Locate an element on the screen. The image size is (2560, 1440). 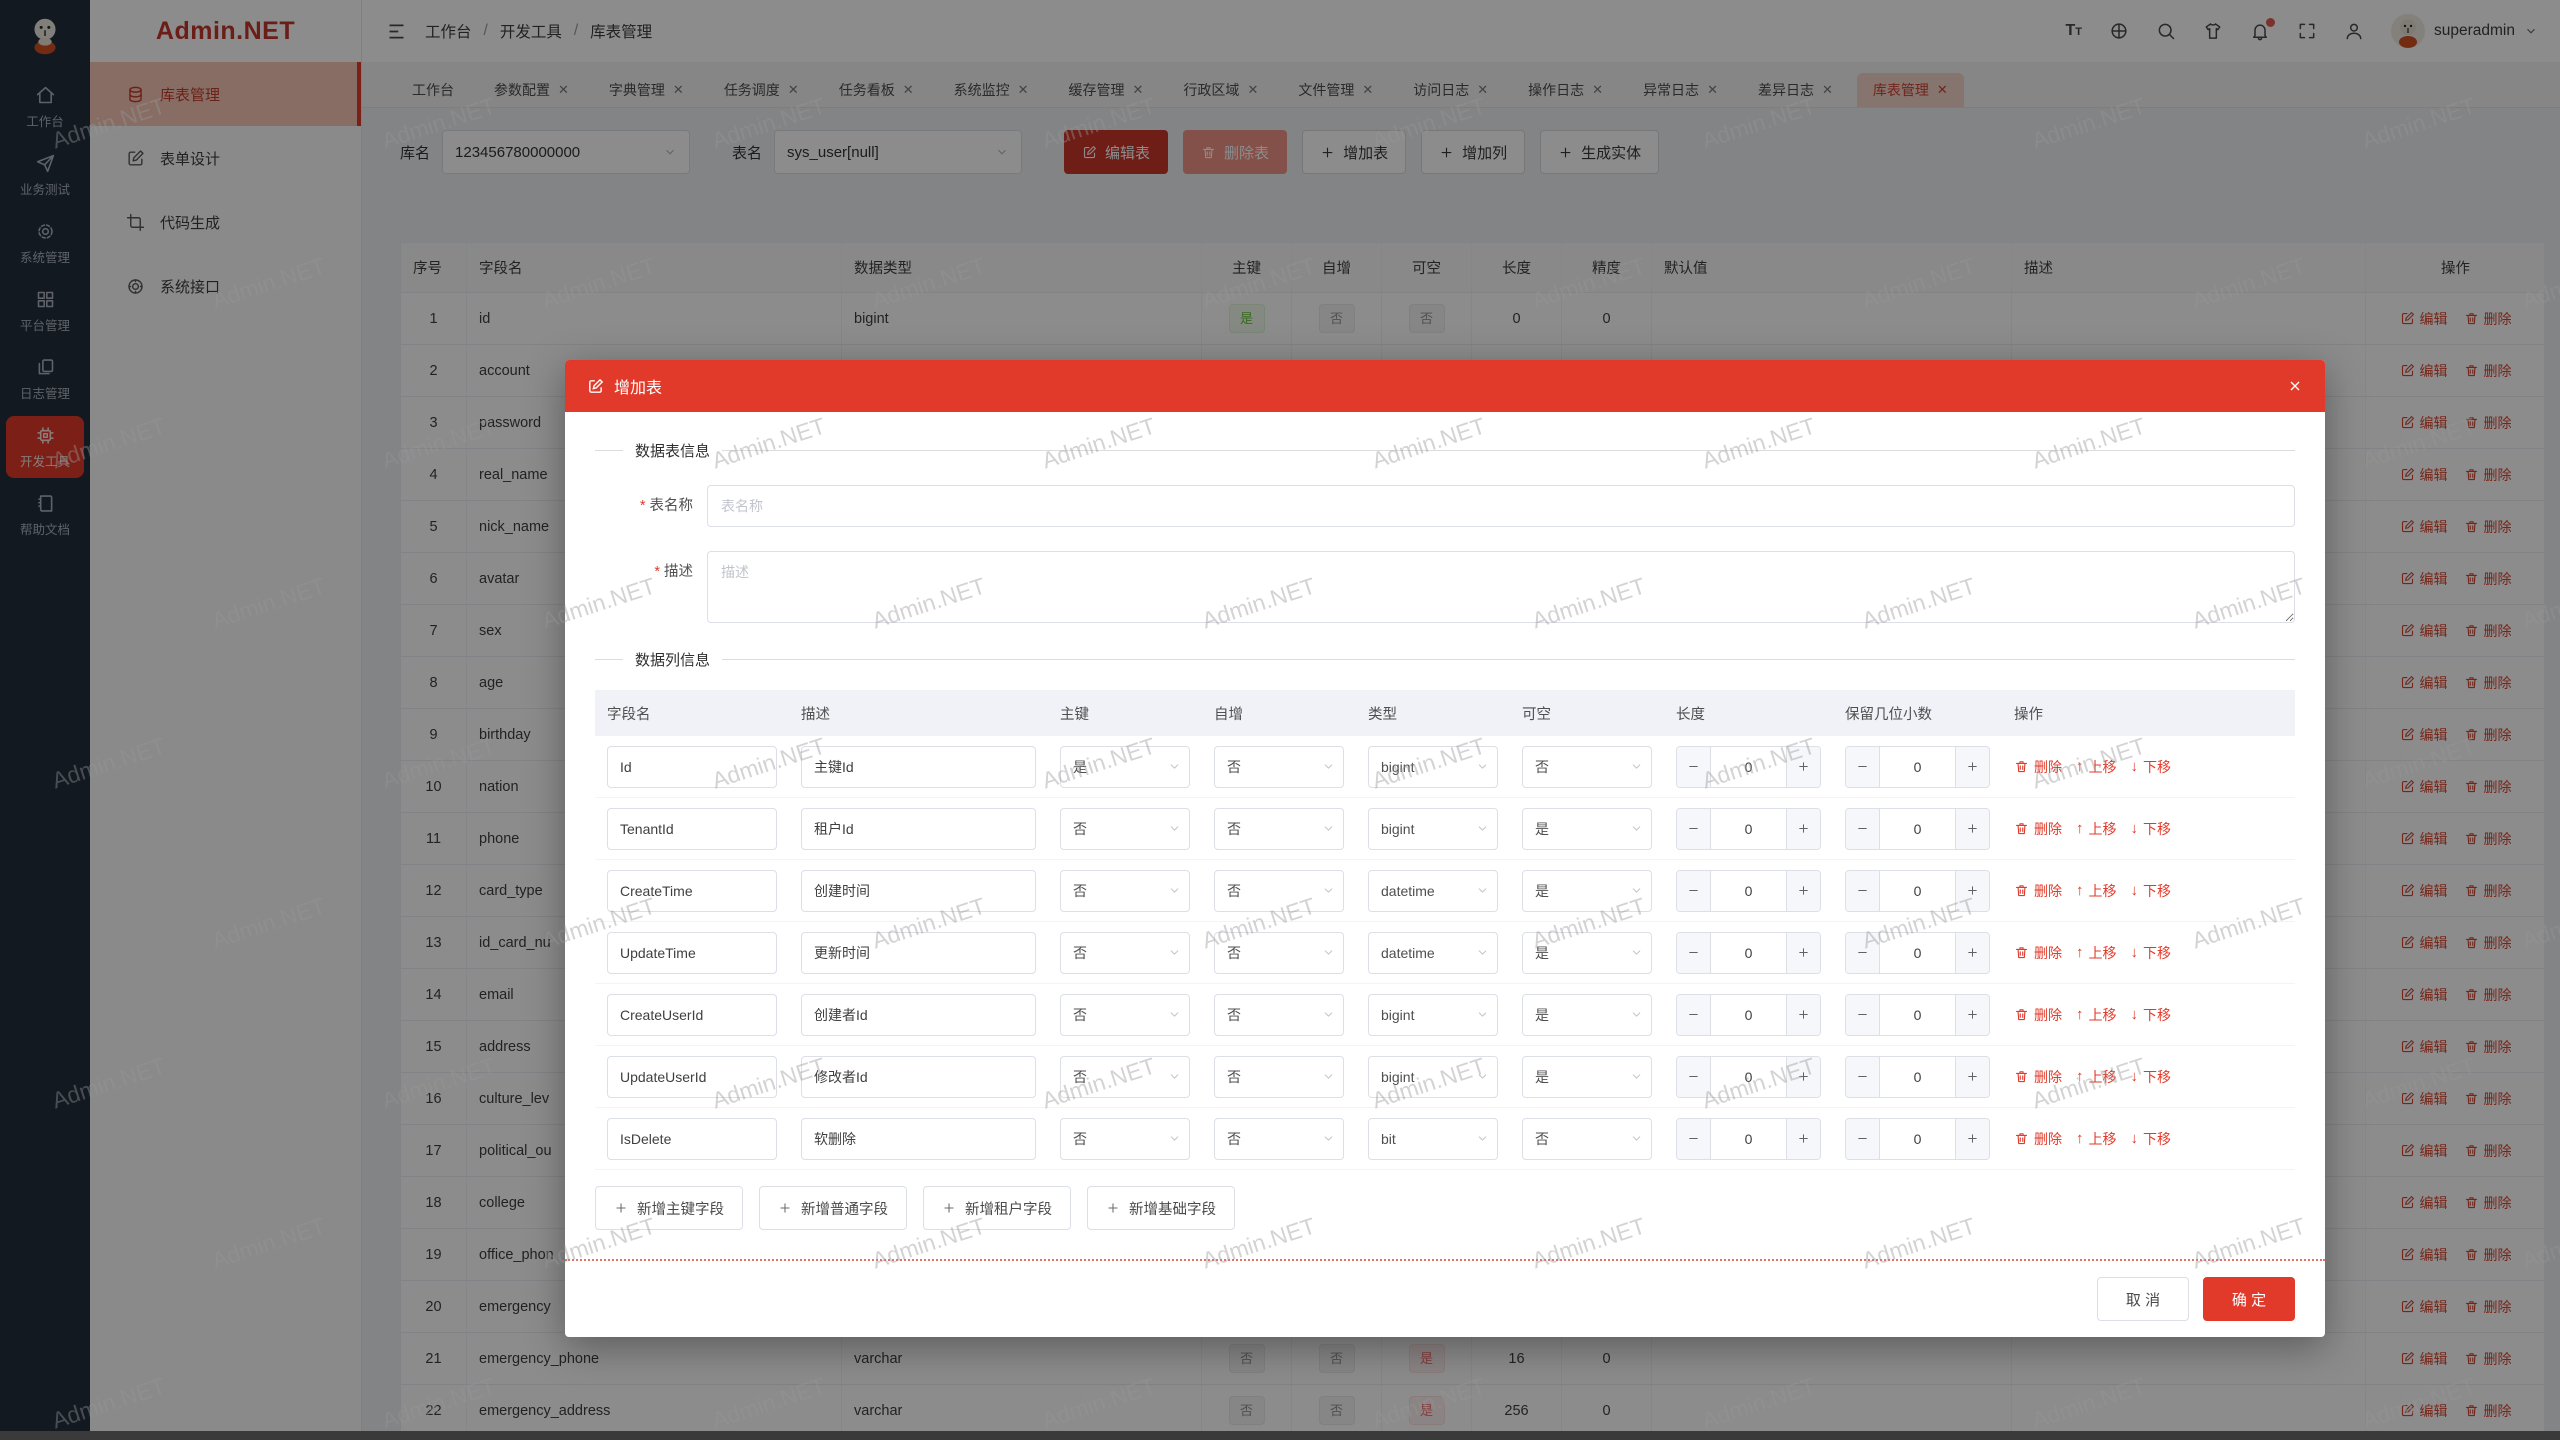
breadcrumb-item: 开发工具 is located at coordinates (530, 32).